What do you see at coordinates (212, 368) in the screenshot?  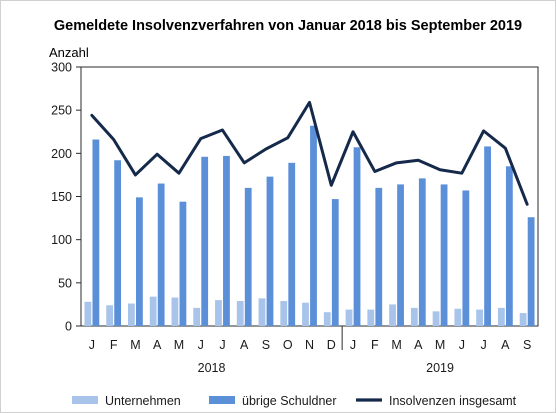 I see `year-label: 2018` at bounding box center [212, 368].